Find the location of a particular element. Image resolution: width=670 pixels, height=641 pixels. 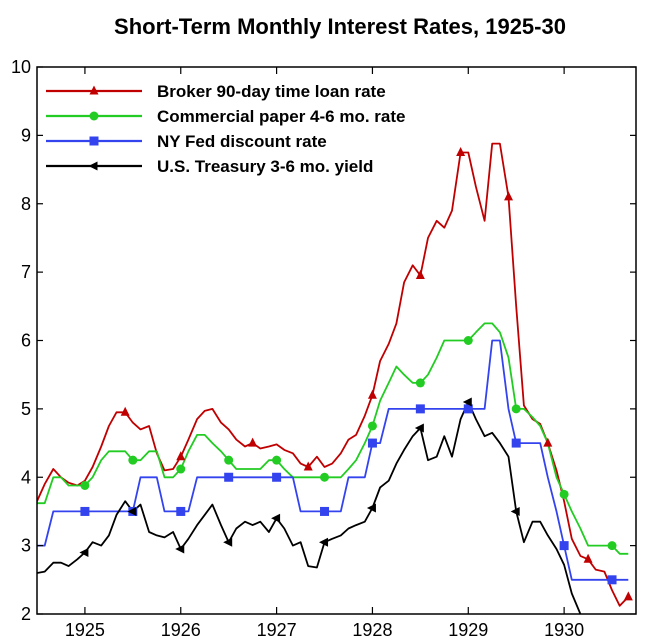

y-tick-label: 10 is located at coordinates (21, 67).